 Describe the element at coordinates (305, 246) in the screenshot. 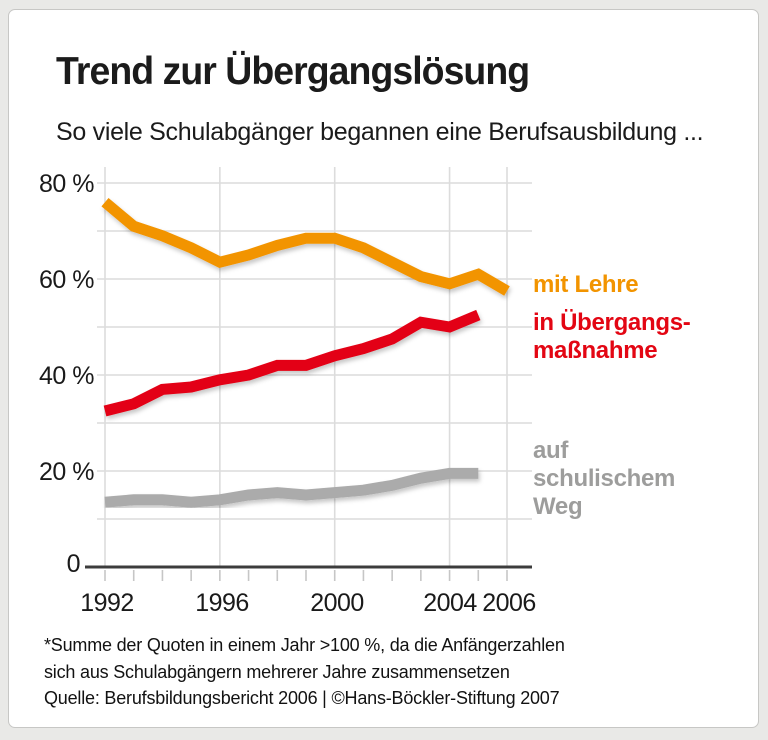

I see `series-line-mit-lehre` at that location.